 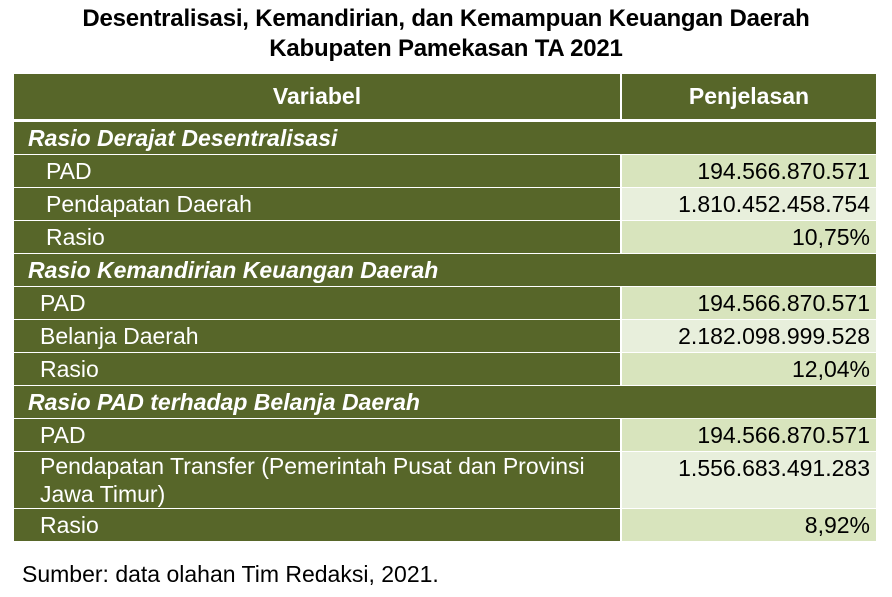 I want to click on section-row: Rasio Derajat Desentralisasi, so click(x=445, y=137).